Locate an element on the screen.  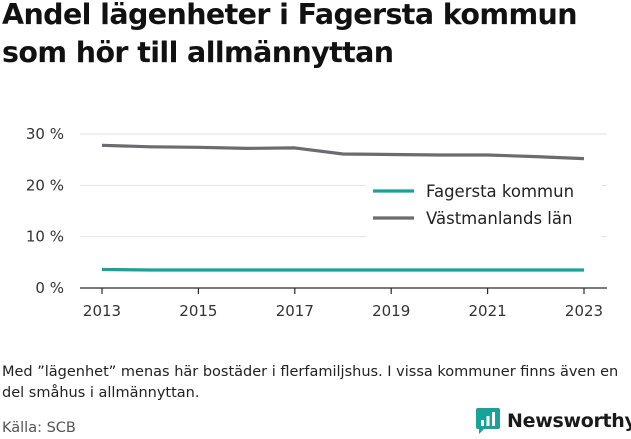
x-tick-label: 2013 is located at coordinates (102, 311).